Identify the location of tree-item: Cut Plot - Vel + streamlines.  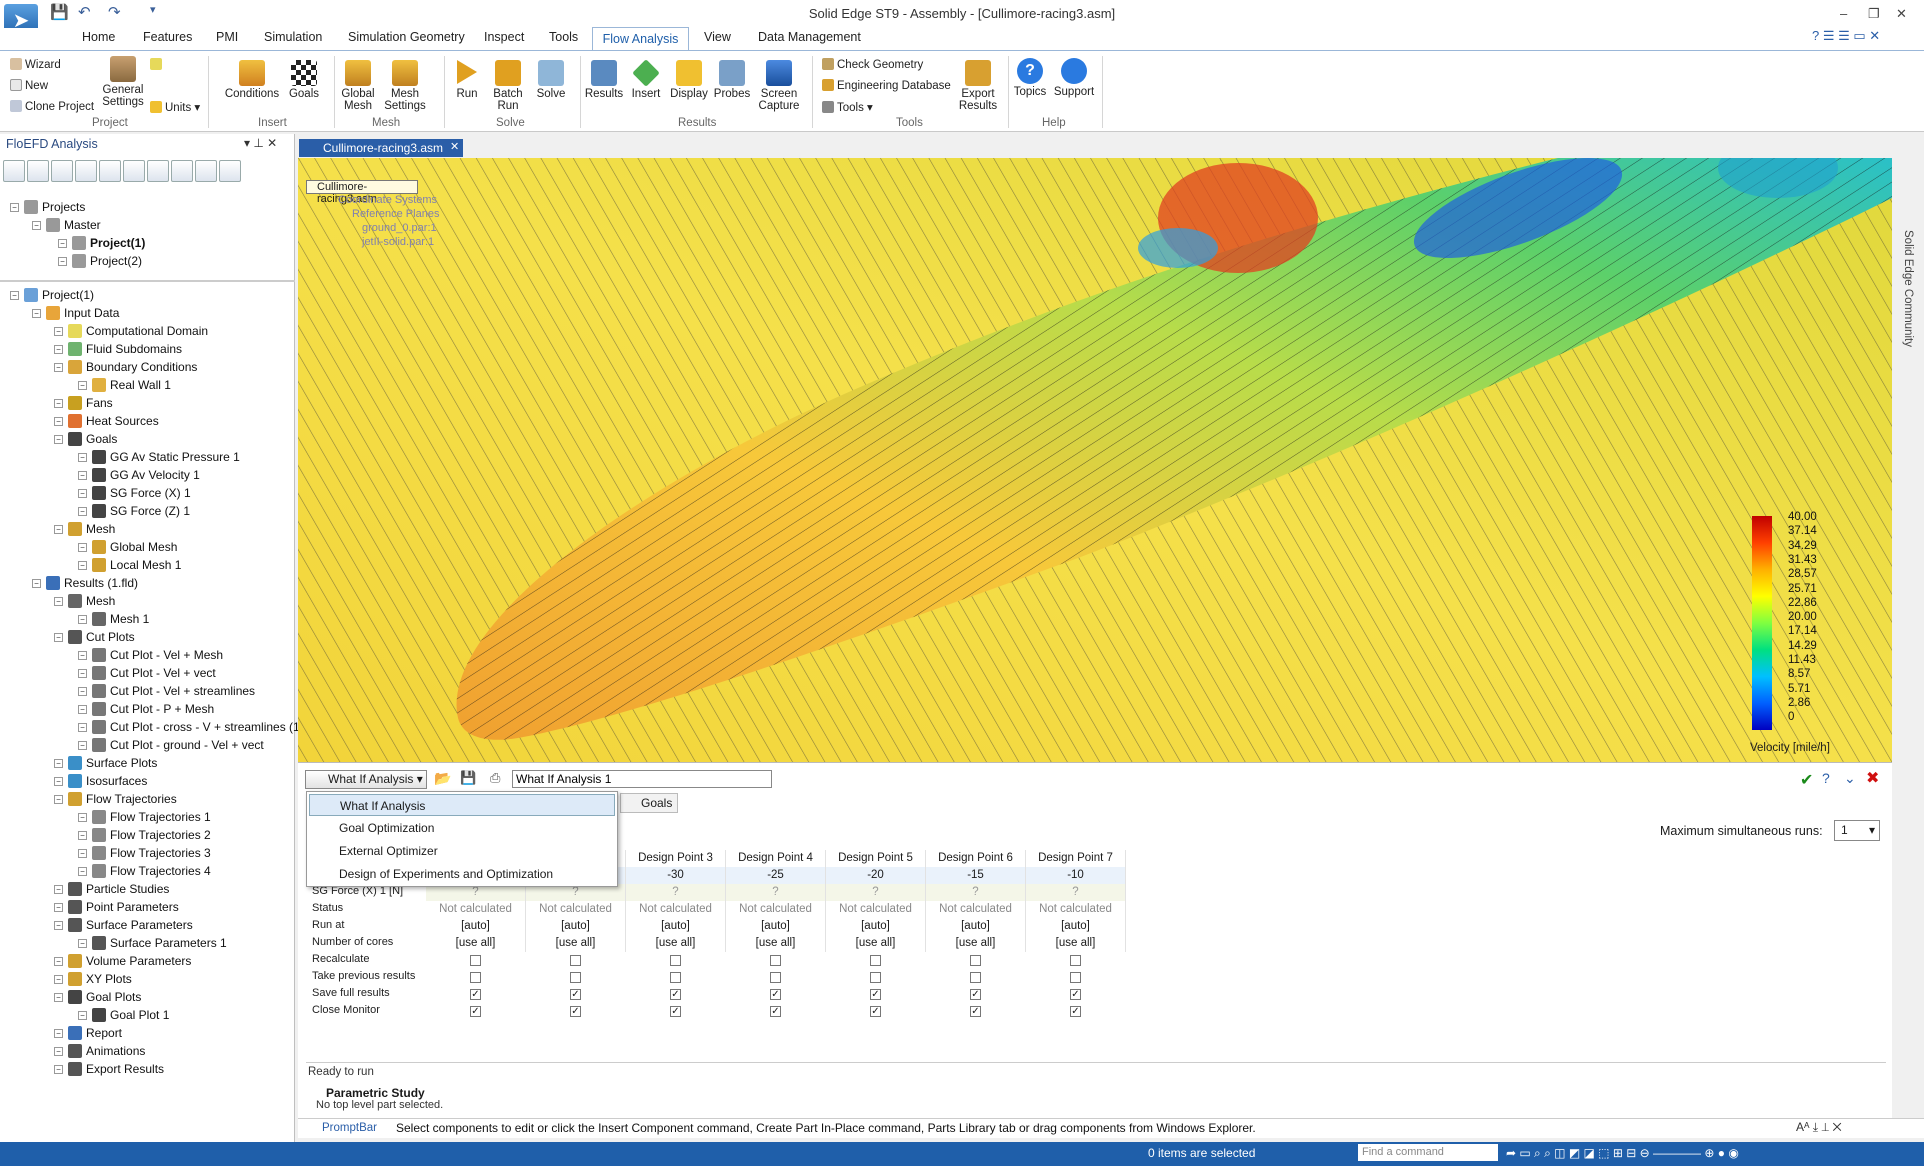
(173, 691).